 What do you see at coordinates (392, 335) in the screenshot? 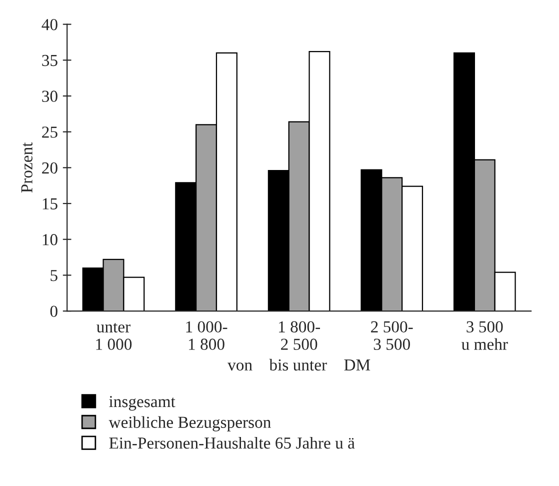
I see `x-tick-label: 2 500- 3 500` at bounding box center [392, 335].